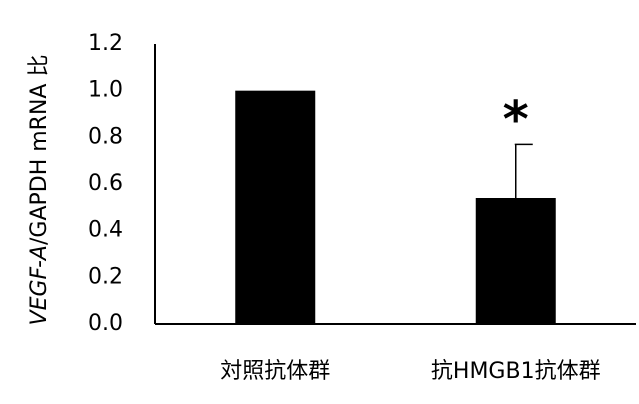 The width and height of the screenshot is (639, 404). I want to click on y-tick-label: 1.2, so click(105, 43).